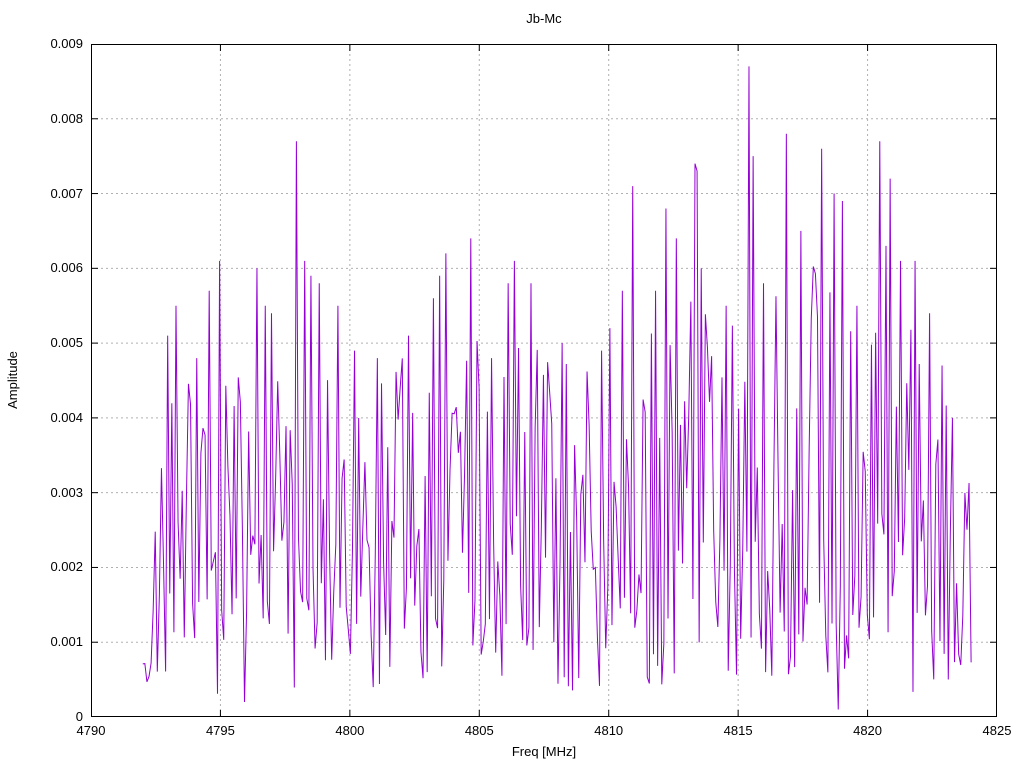 Image resolution: width=1024 pixels, height=768 pixels. I want to click on x-tick-label: 4790, so click(91, 730).